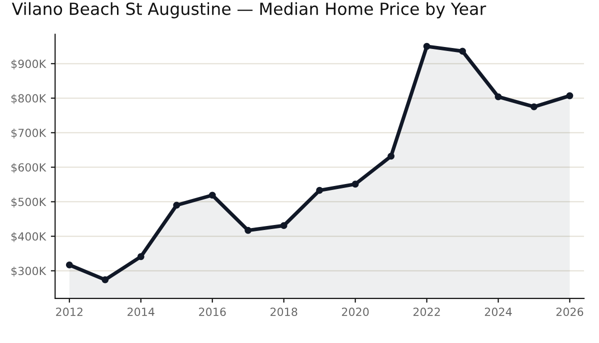 The width and height of the screenshot is (599, 343). Describe the element at coordinates (570, 312) in the screenshot. I see `x-tick-label: 2026` at that location.